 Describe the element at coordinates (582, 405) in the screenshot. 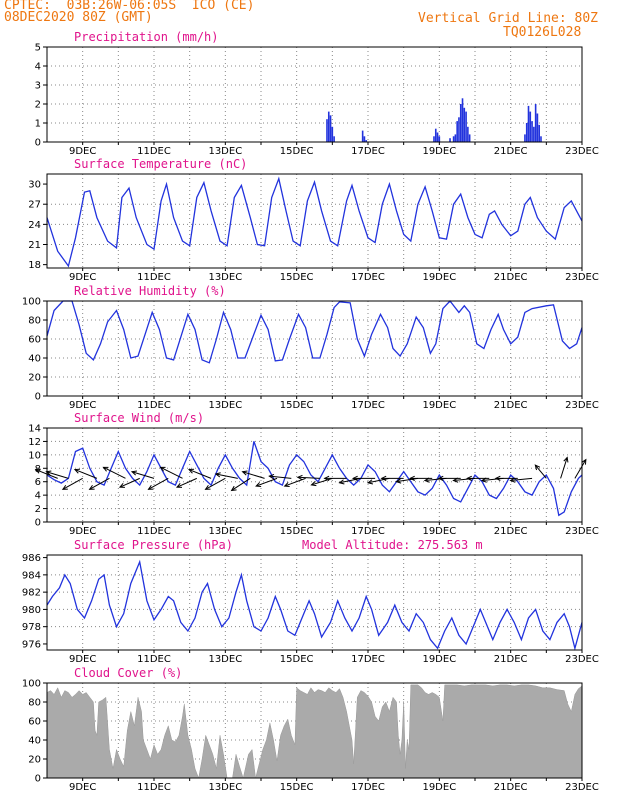

I see `rh-xtick-label: 23DEC` at that location.